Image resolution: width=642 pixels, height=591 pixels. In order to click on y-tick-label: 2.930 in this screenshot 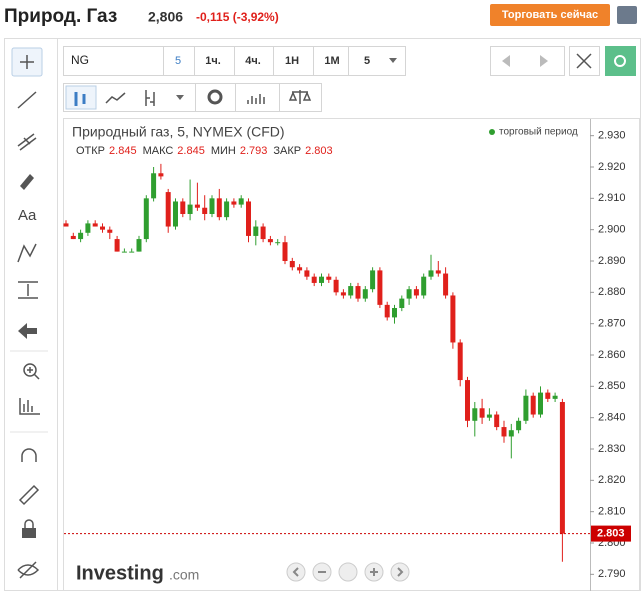, I will do `click(612, 136)`.